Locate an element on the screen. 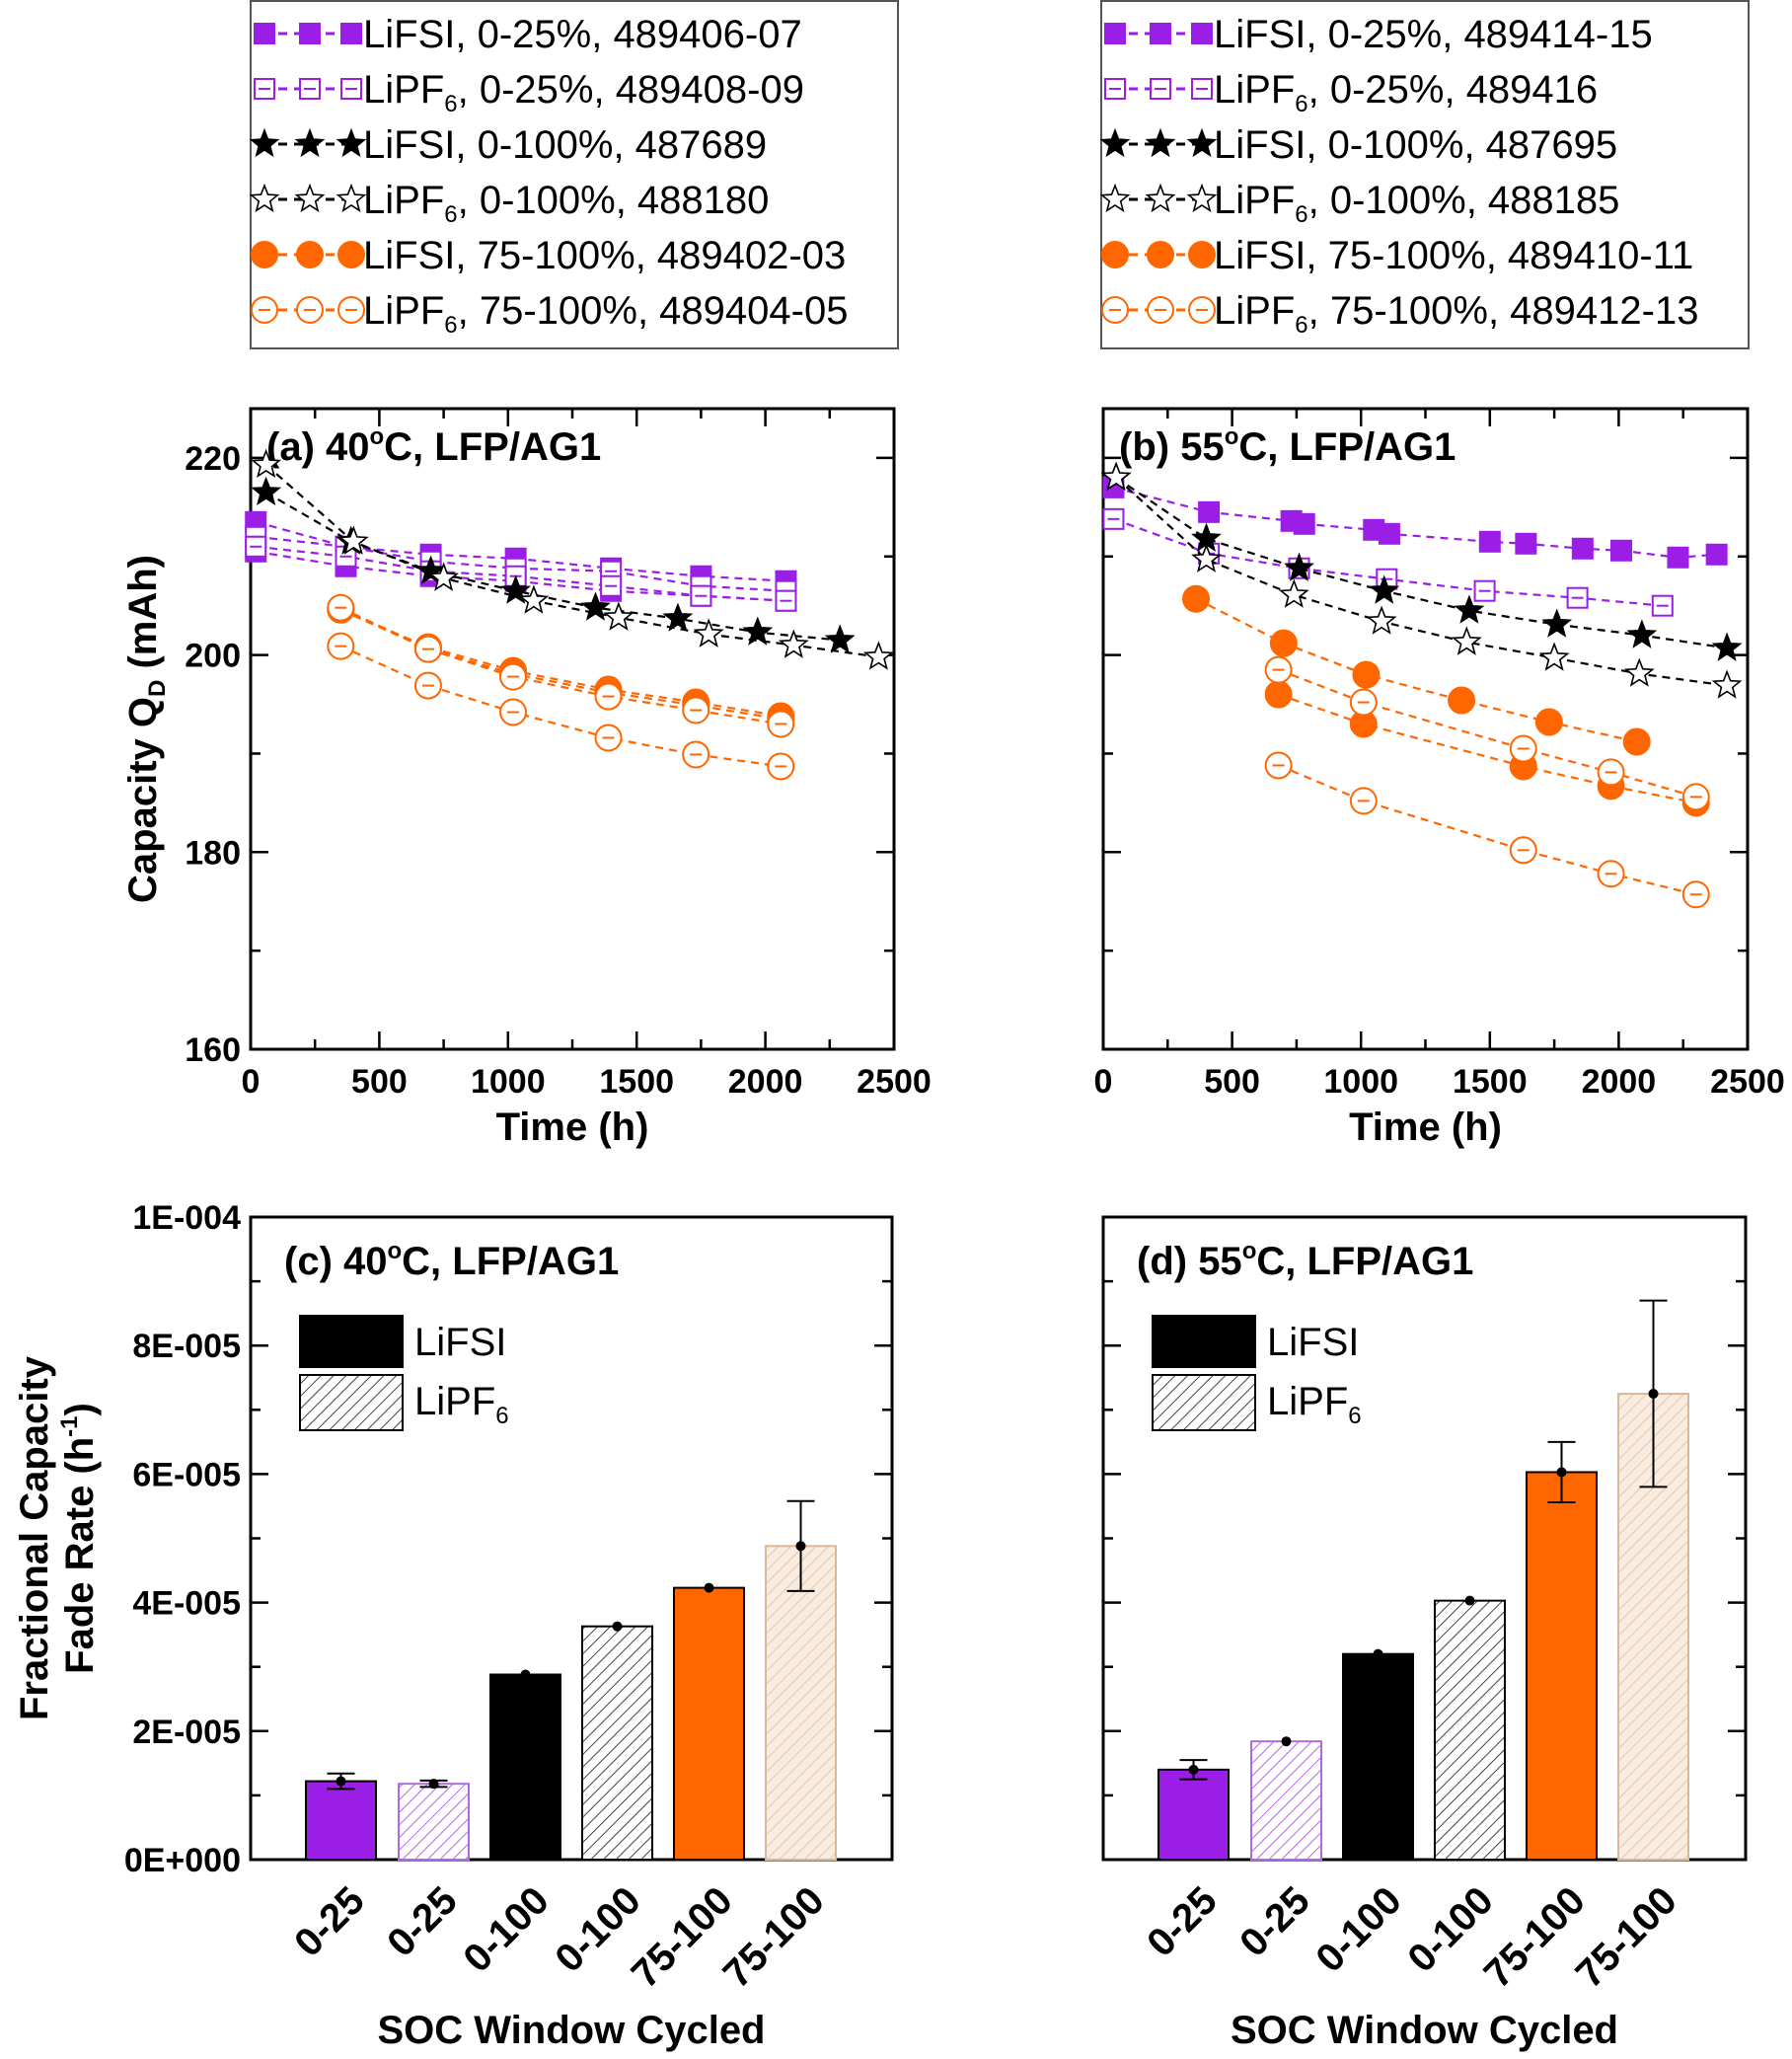 Image resolution: width=1792 pixels, height=2059 pixels. bar-legend-label: LiFSI is located at coordinates (1313, 1342).